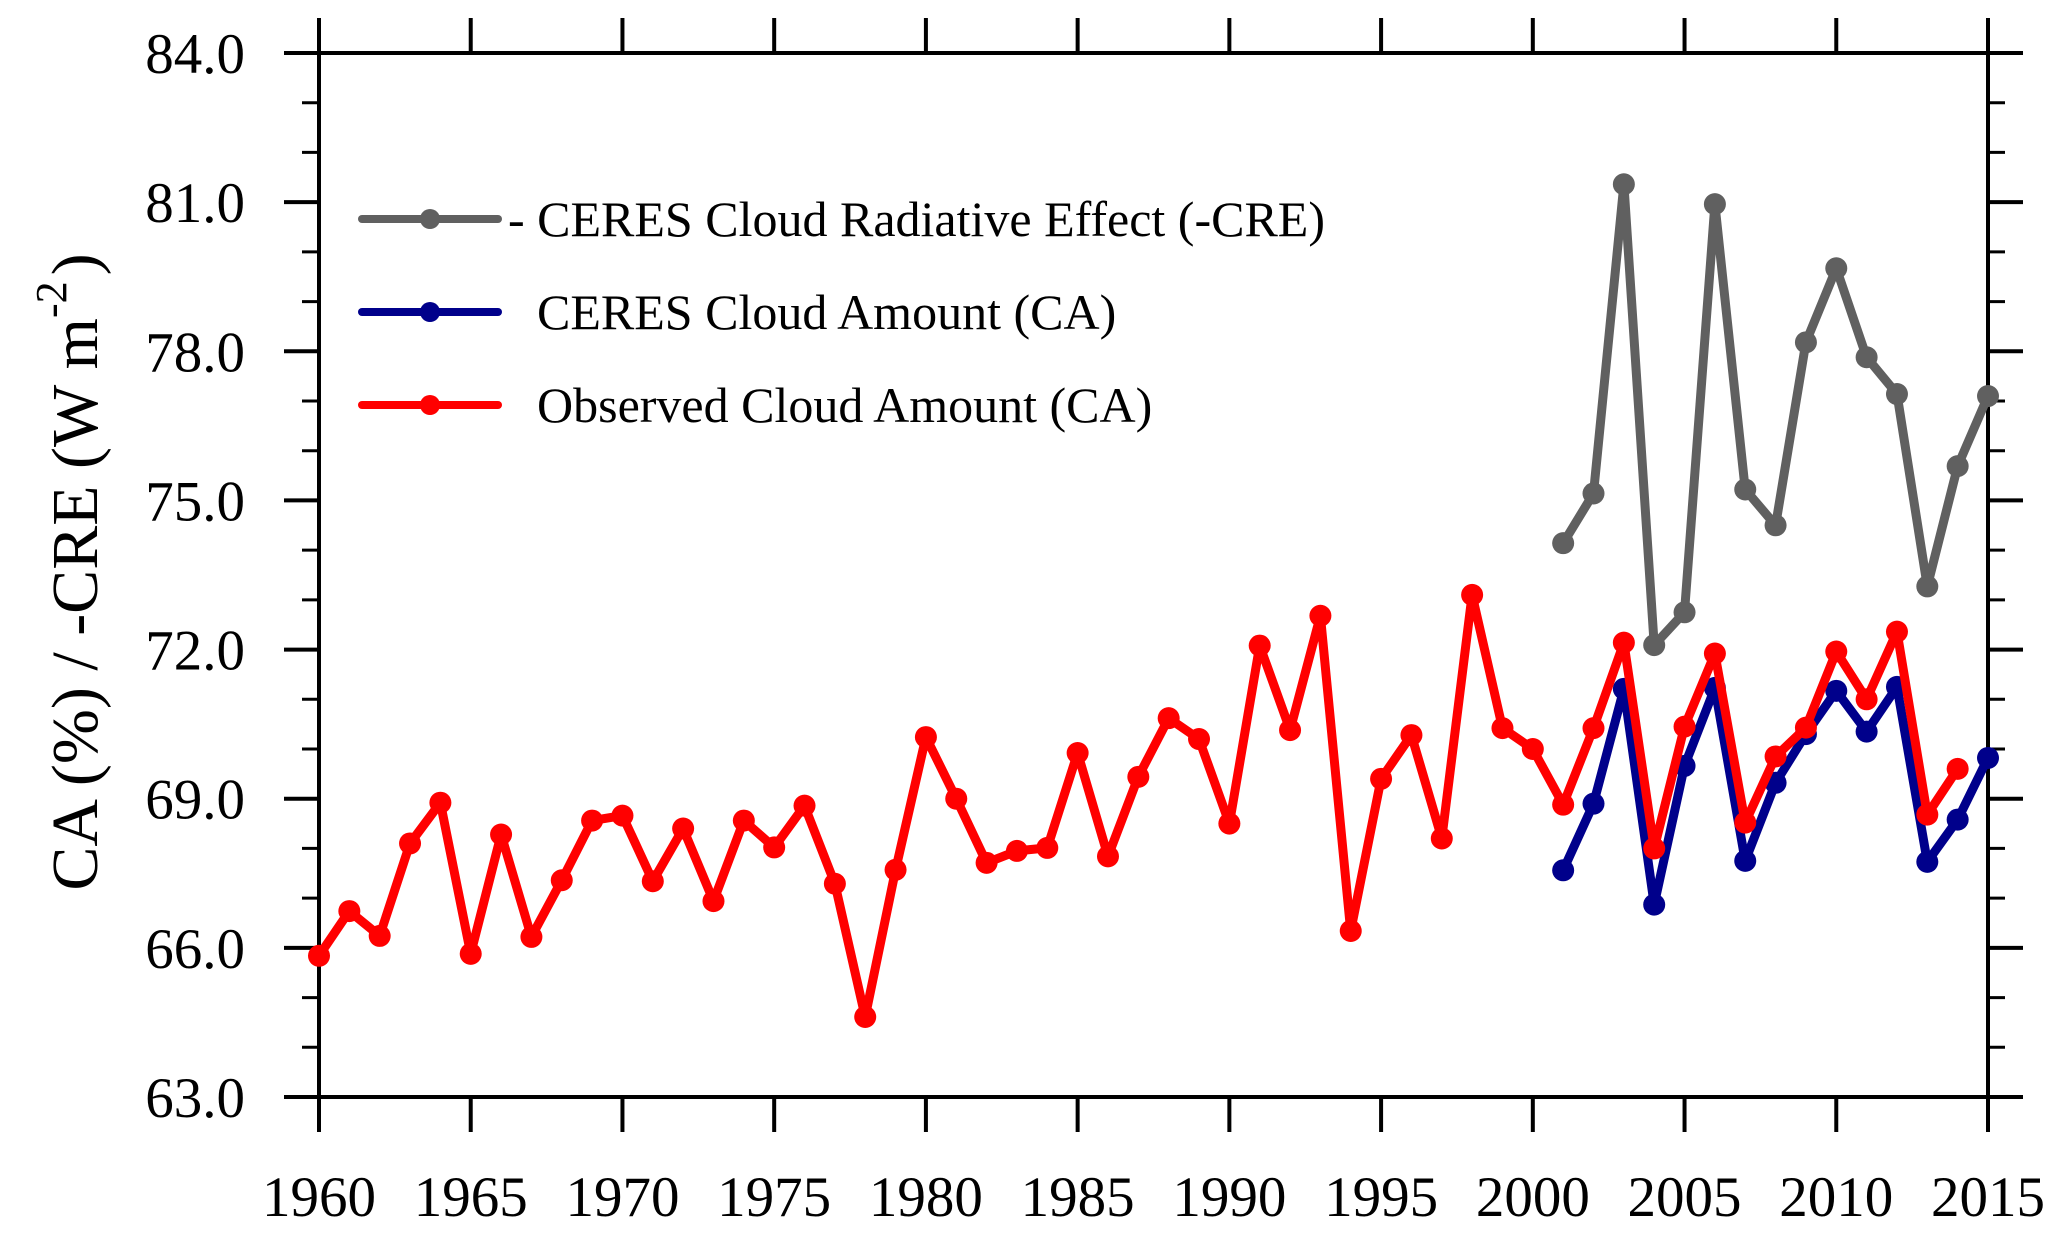 This screenshot has width=2067, height=1235. I want to click on x-tick-label: 2005, so click(1685, 1197).